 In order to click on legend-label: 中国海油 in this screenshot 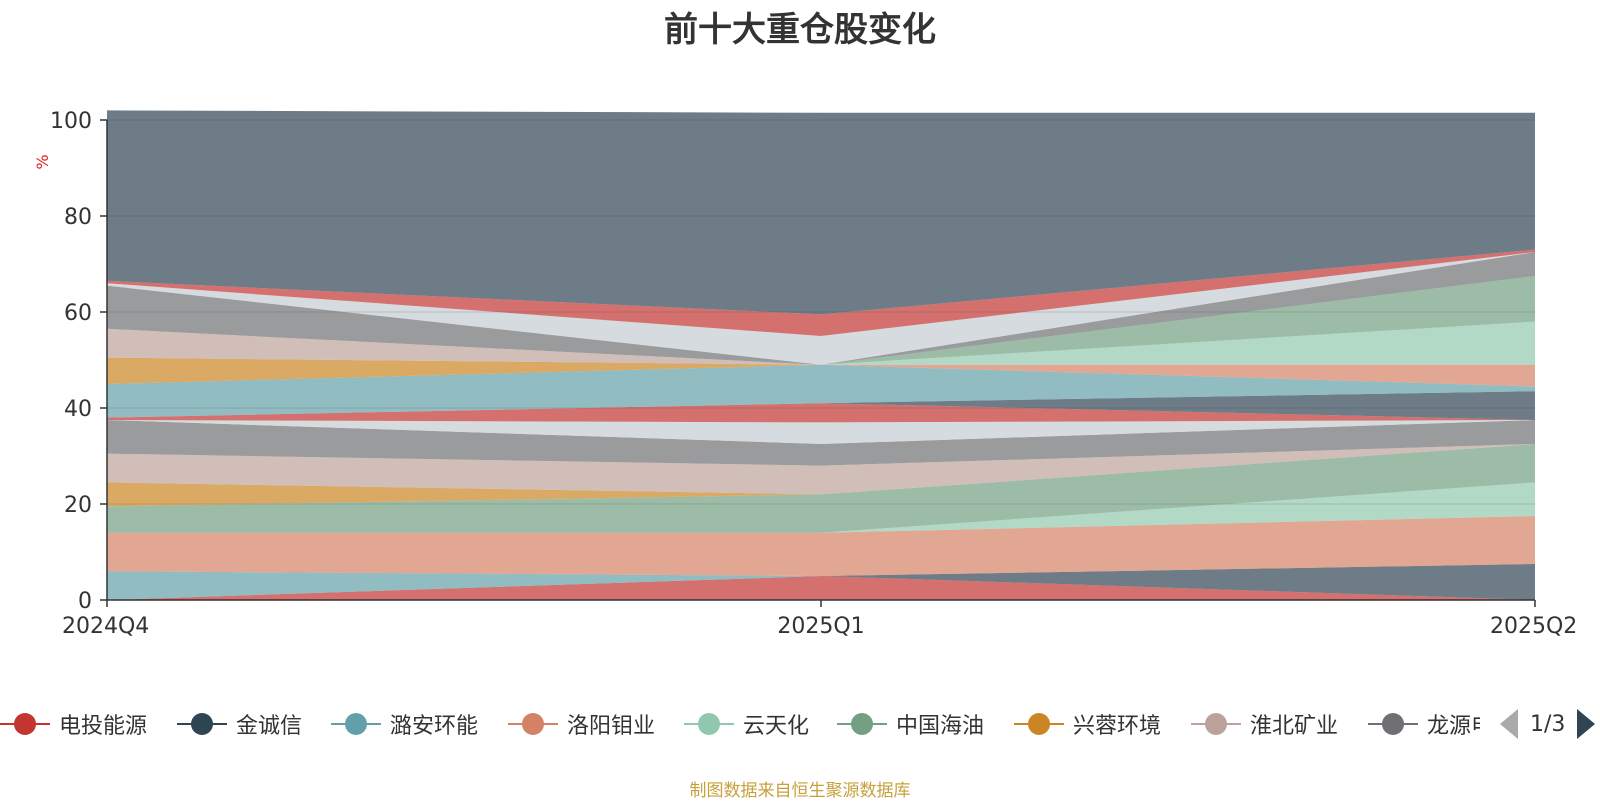, I will do `click(940, 726)`.